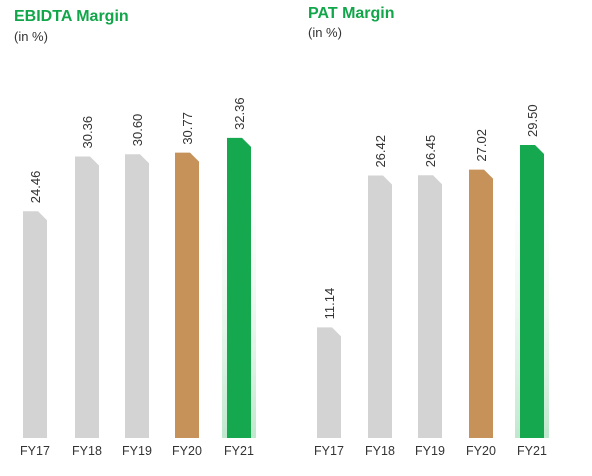  I want to click on ebidta-value-label-fy18: 30.36, so click(87, 132).